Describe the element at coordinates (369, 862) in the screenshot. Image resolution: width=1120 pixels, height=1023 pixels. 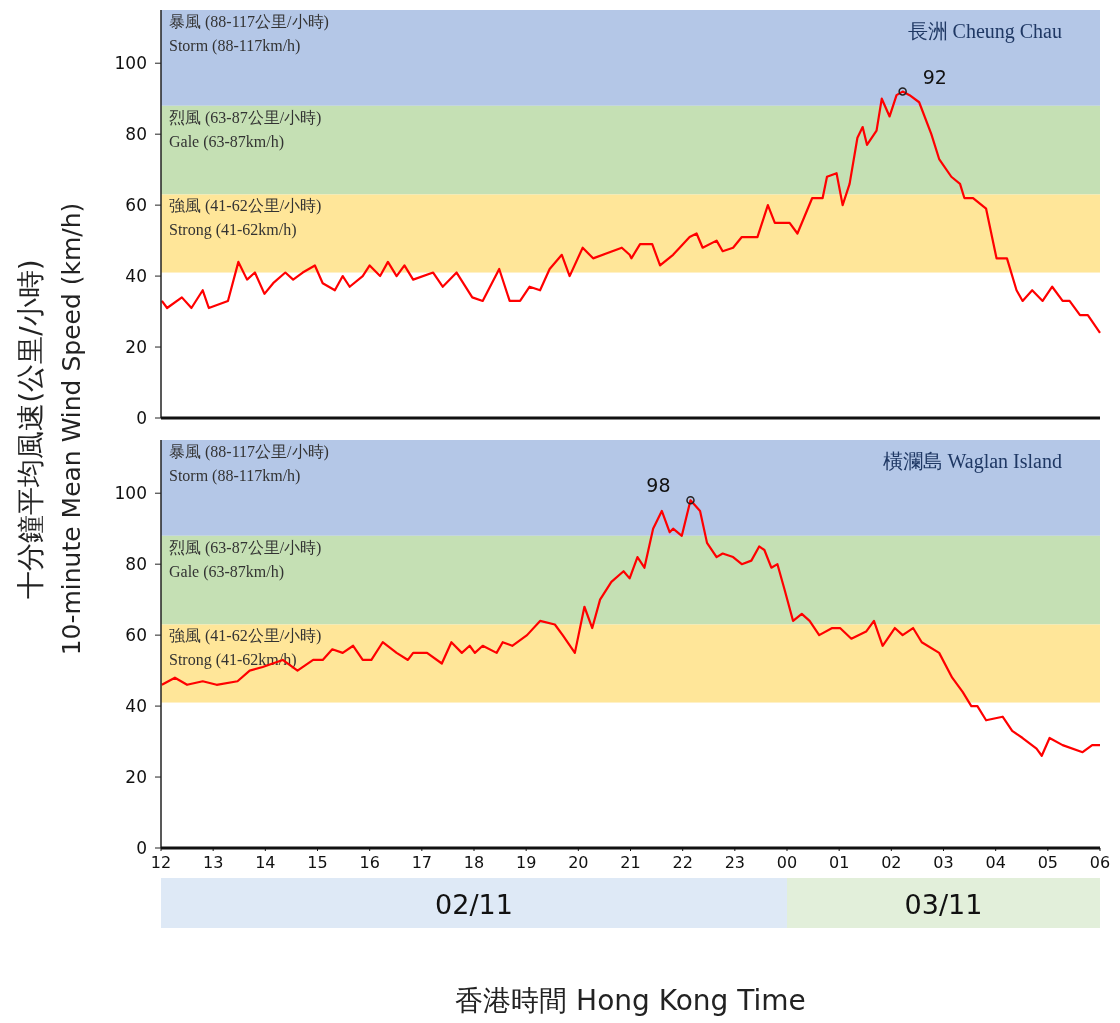
I see `x-tick-label: 16` at that location.